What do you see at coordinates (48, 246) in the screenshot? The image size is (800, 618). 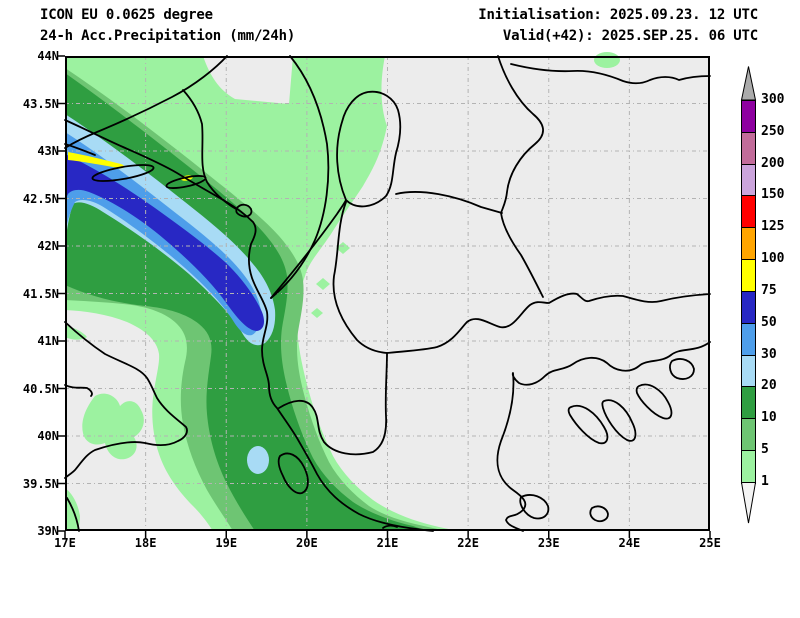 I see `lat-axis-label: 42N` at bounding box center [48, 246].